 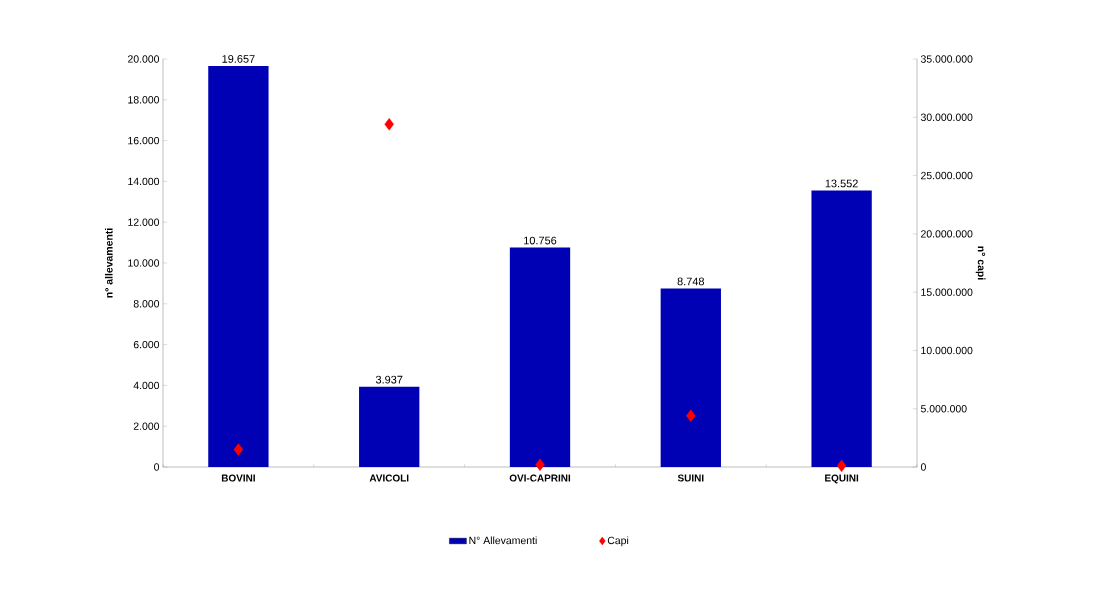 I want to click on y-tick-label: 6.000, so click(x=146, y=344).